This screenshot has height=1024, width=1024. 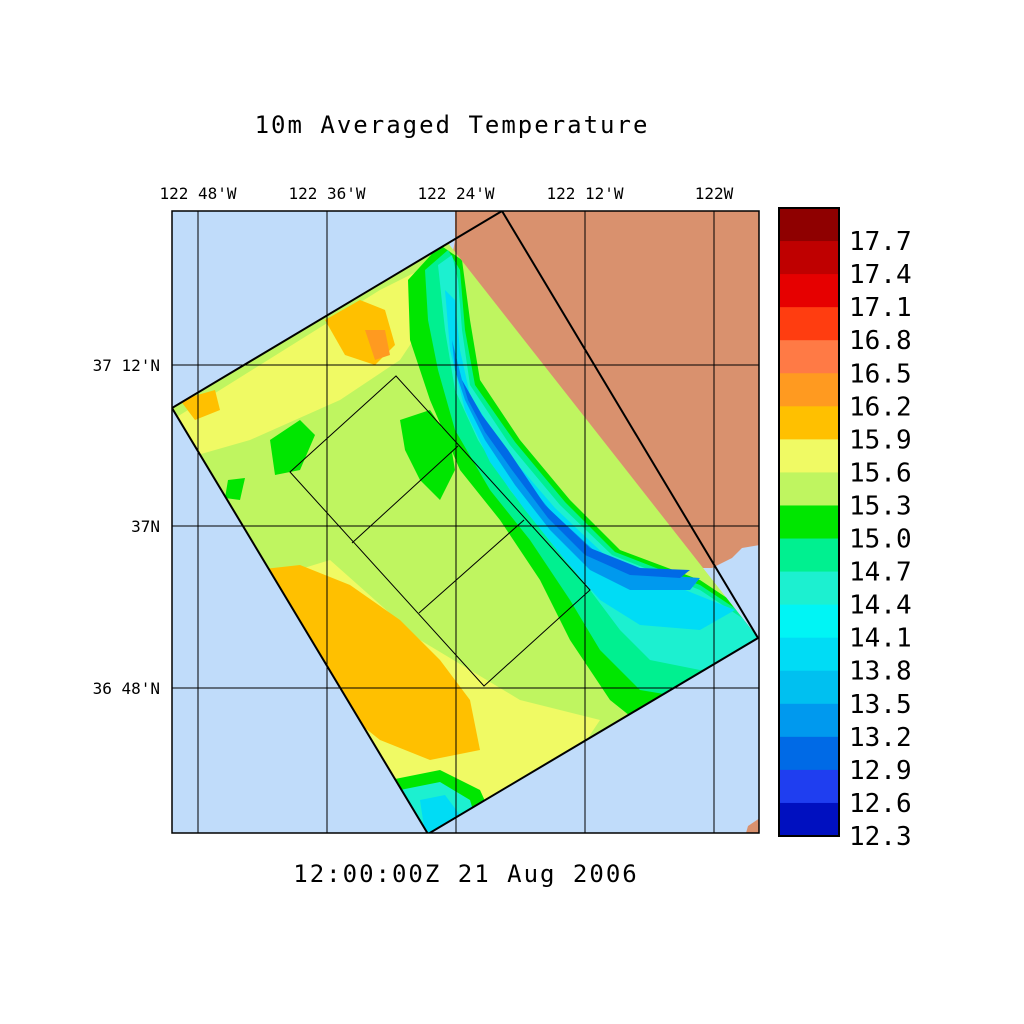 I want to click on colorbar-label: 16.5, so click(x=880, y=374).